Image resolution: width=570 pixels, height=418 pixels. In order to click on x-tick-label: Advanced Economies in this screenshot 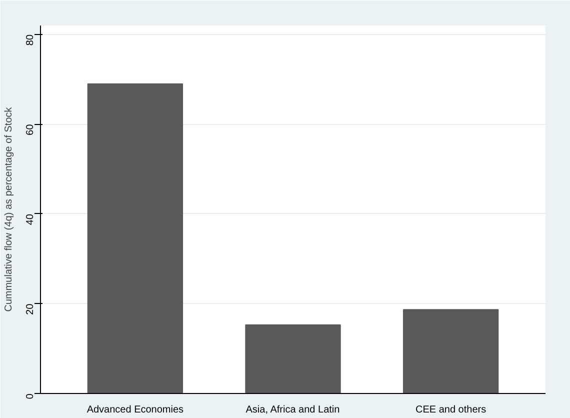, I will do `click(135, 410)`.